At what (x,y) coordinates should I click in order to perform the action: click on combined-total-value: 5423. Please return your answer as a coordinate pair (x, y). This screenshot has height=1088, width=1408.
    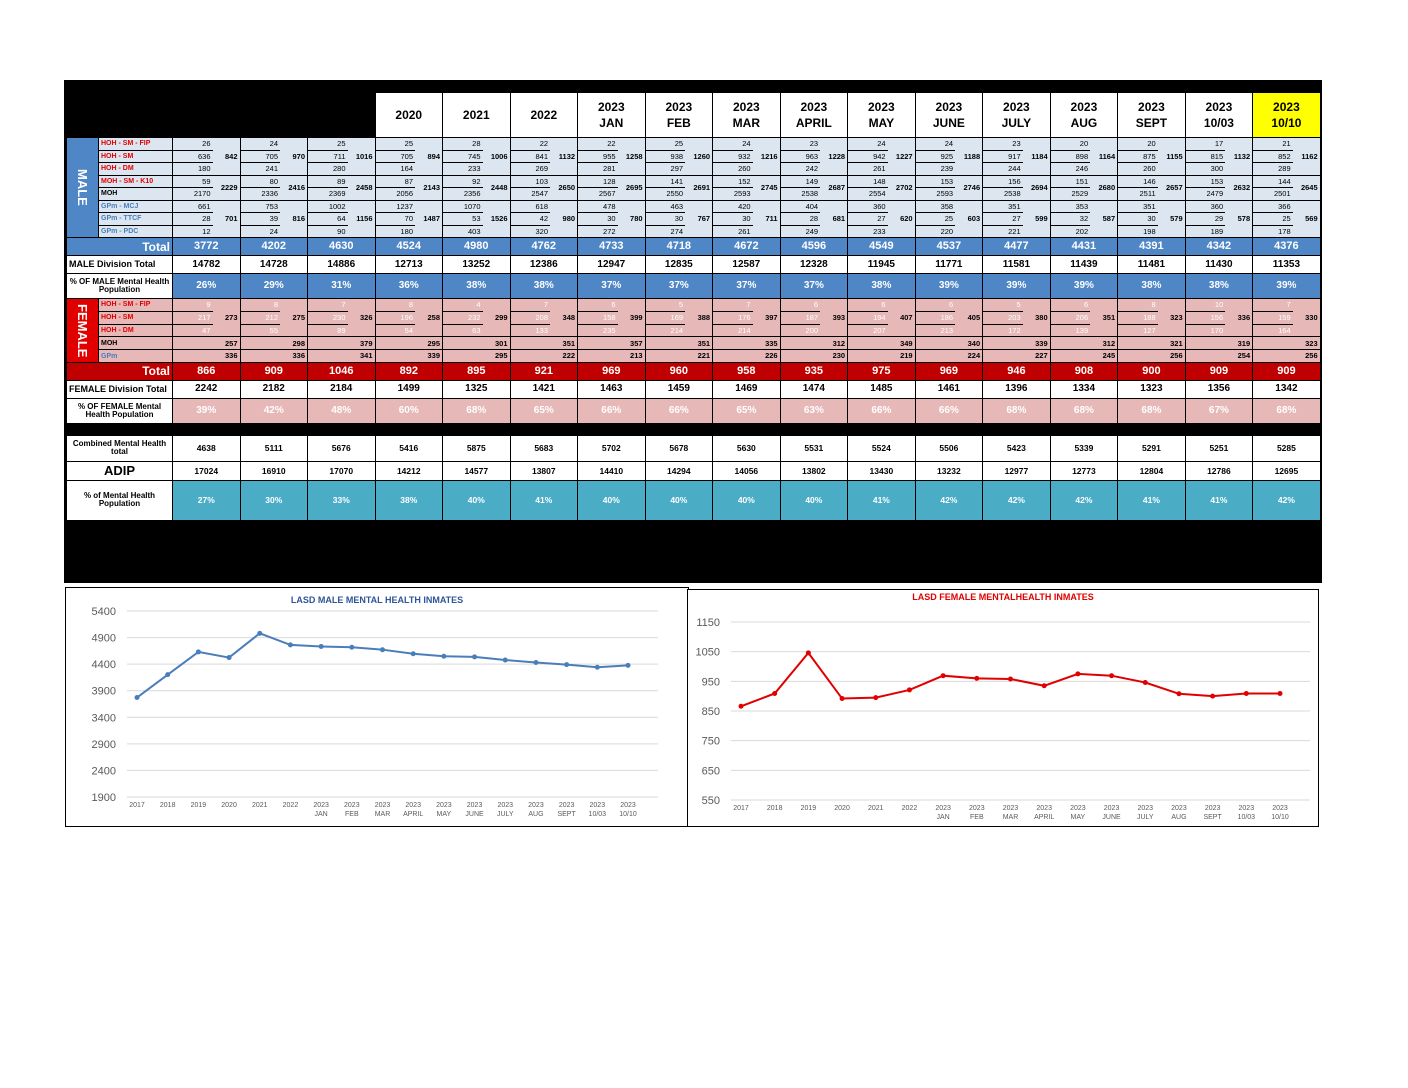
    Looking at the image, I should click on (1016, 448).